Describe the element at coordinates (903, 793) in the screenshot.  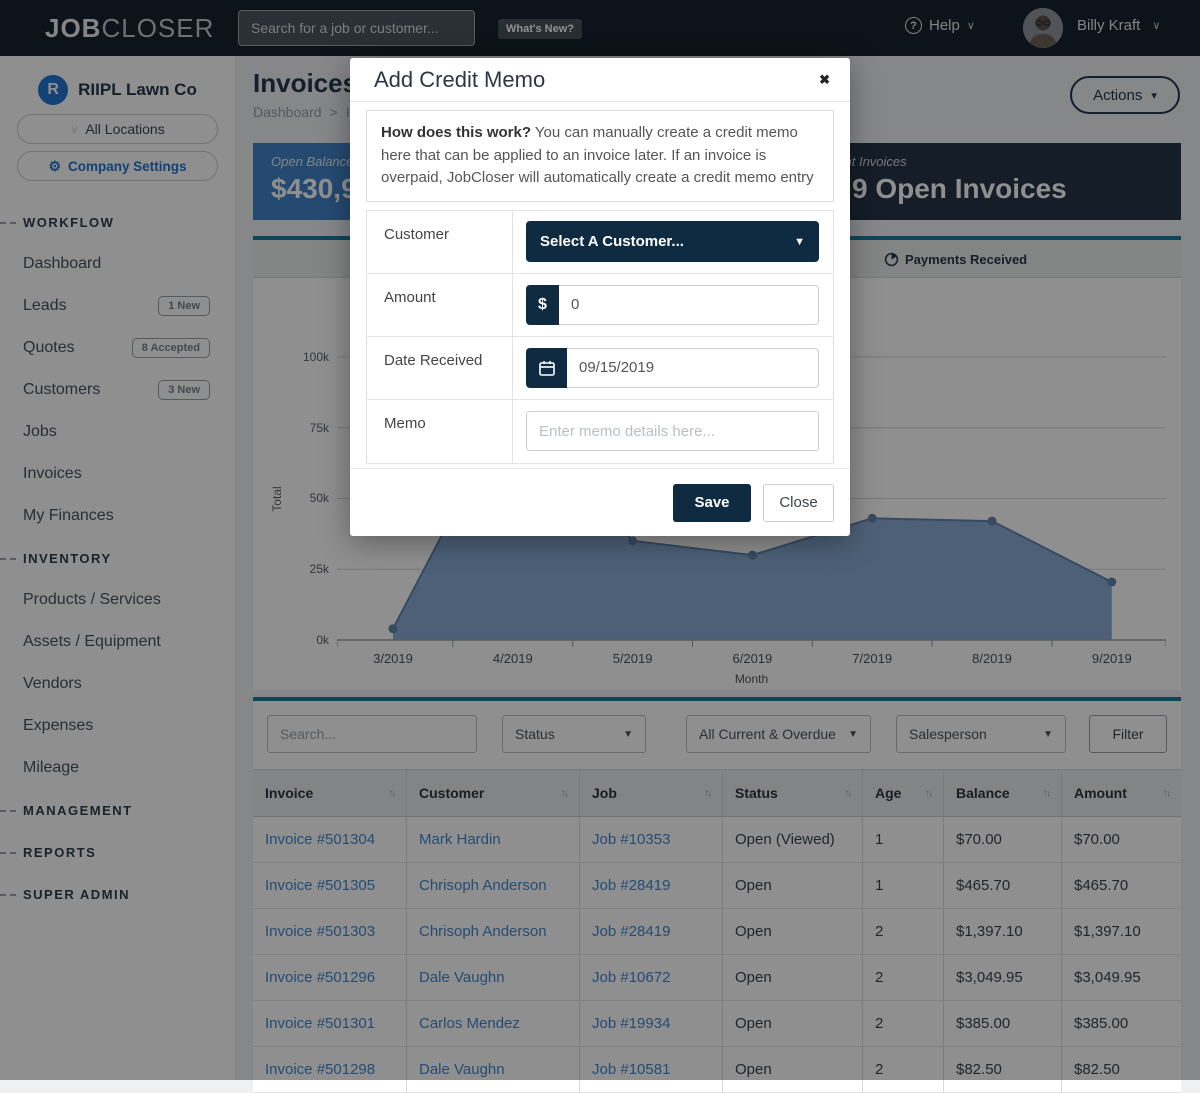
I see `column-header-age: Age ↑↓` at that location.